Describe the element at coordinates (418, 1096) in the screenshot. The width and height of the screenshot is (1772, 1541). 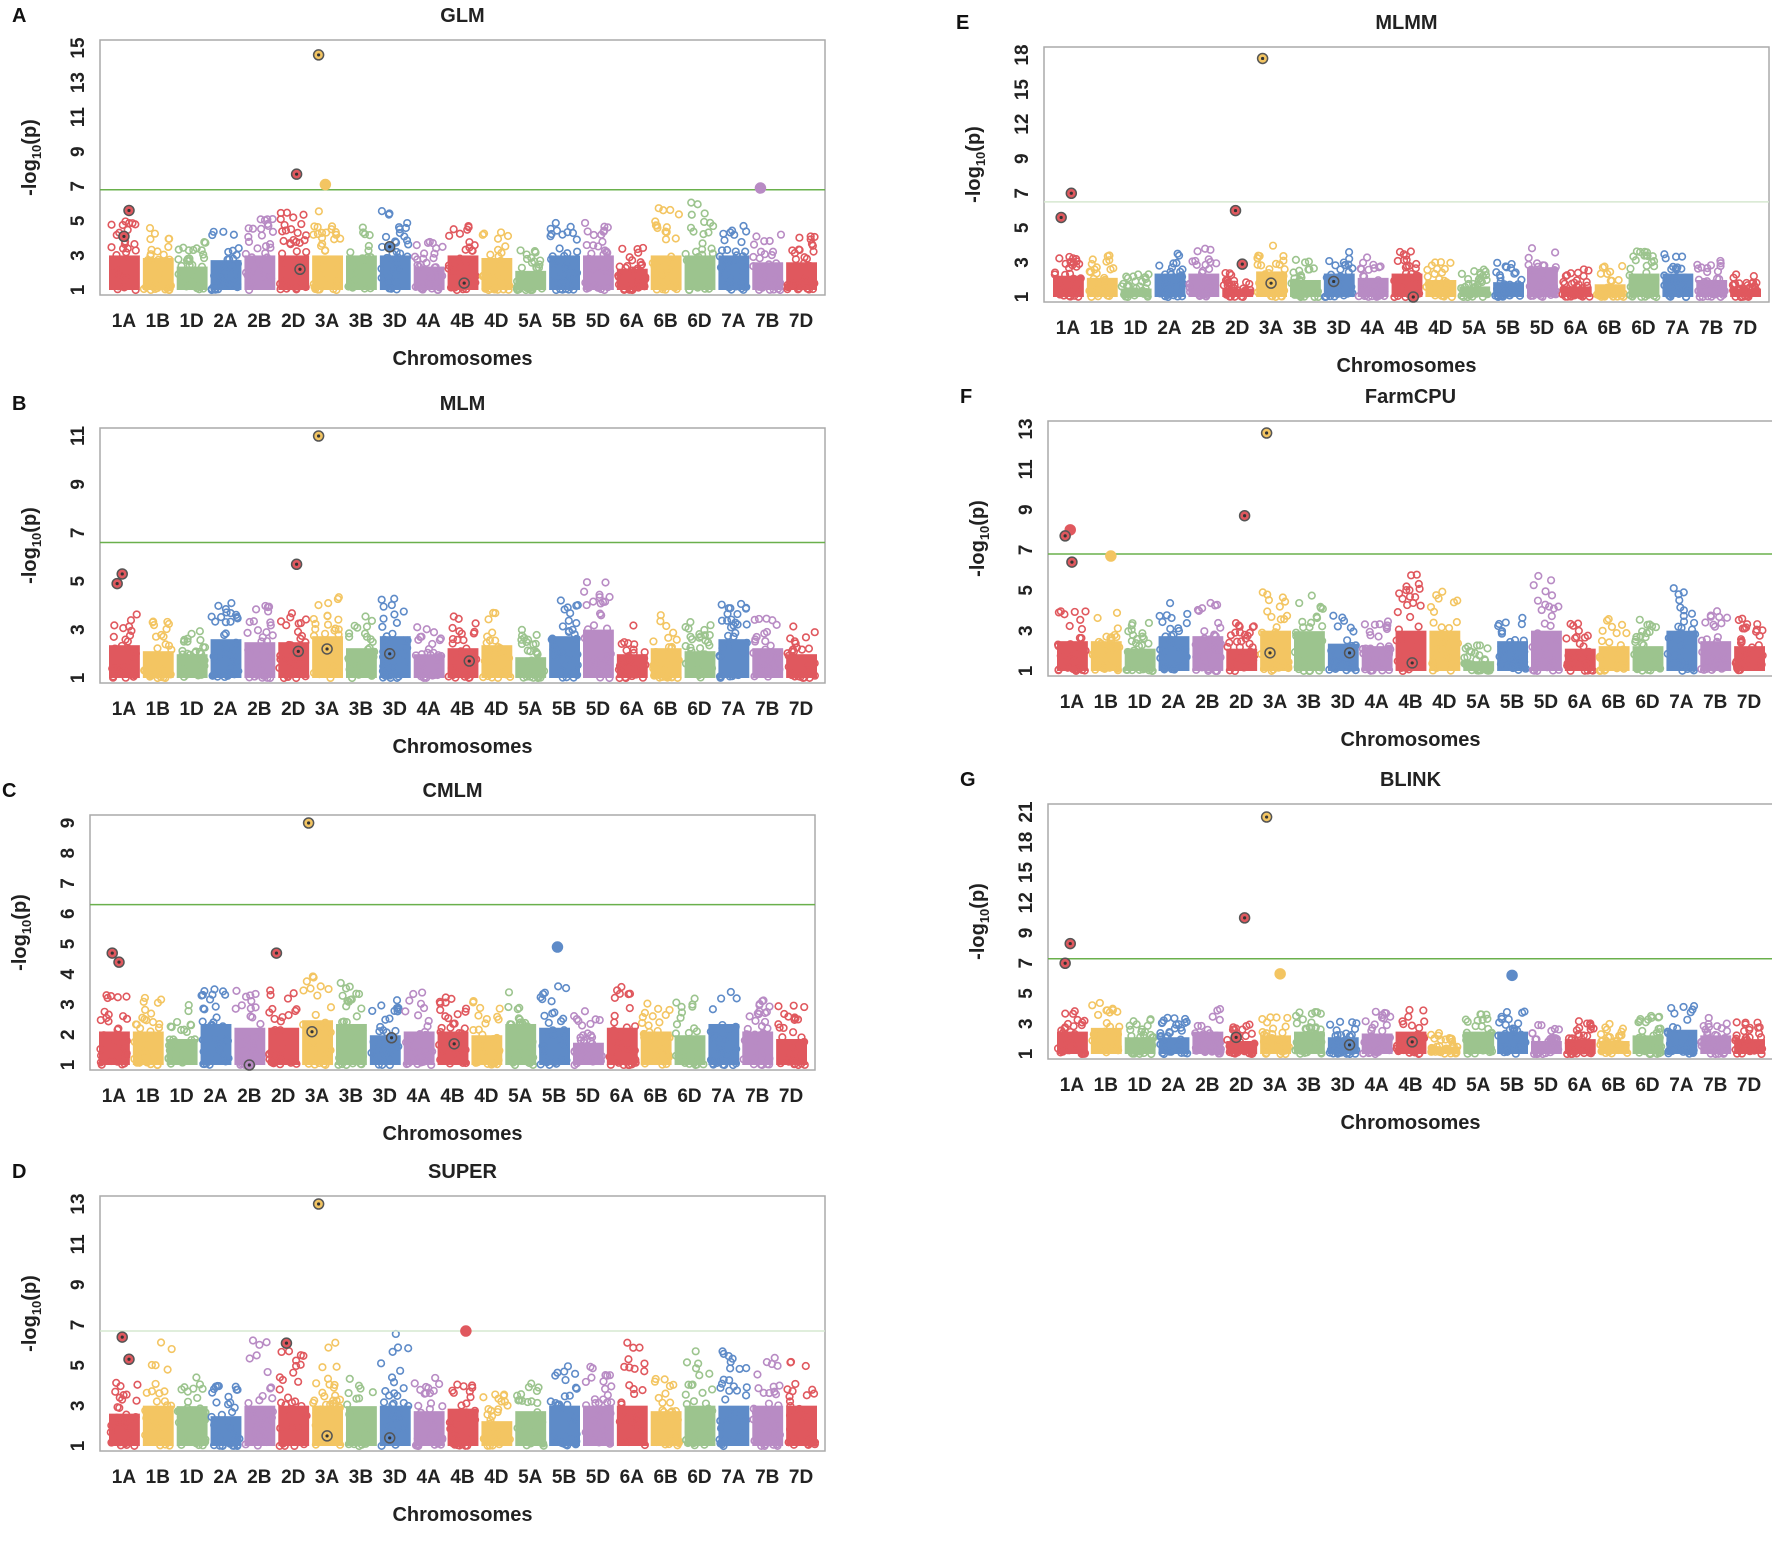
I see `x-tick-label: 4A` at that location.